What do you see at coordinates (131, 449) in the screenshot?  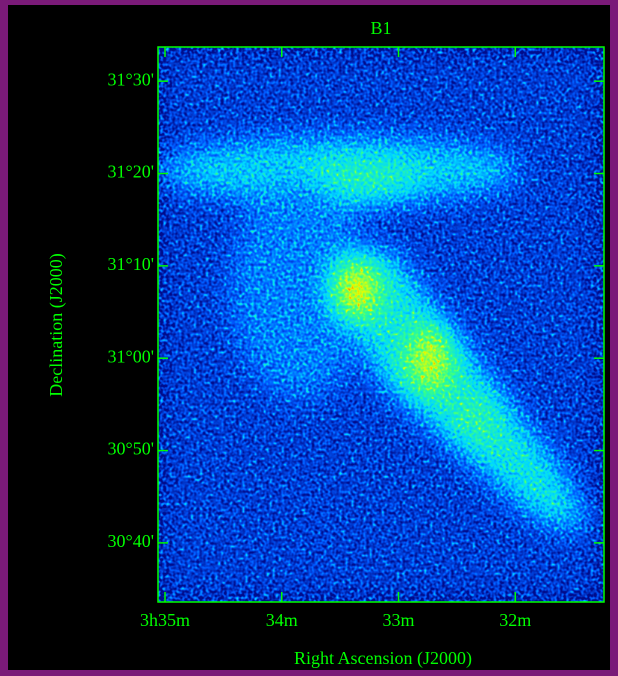 I see `y-tick-label: 30°50'` at bounding box center [131, 449].